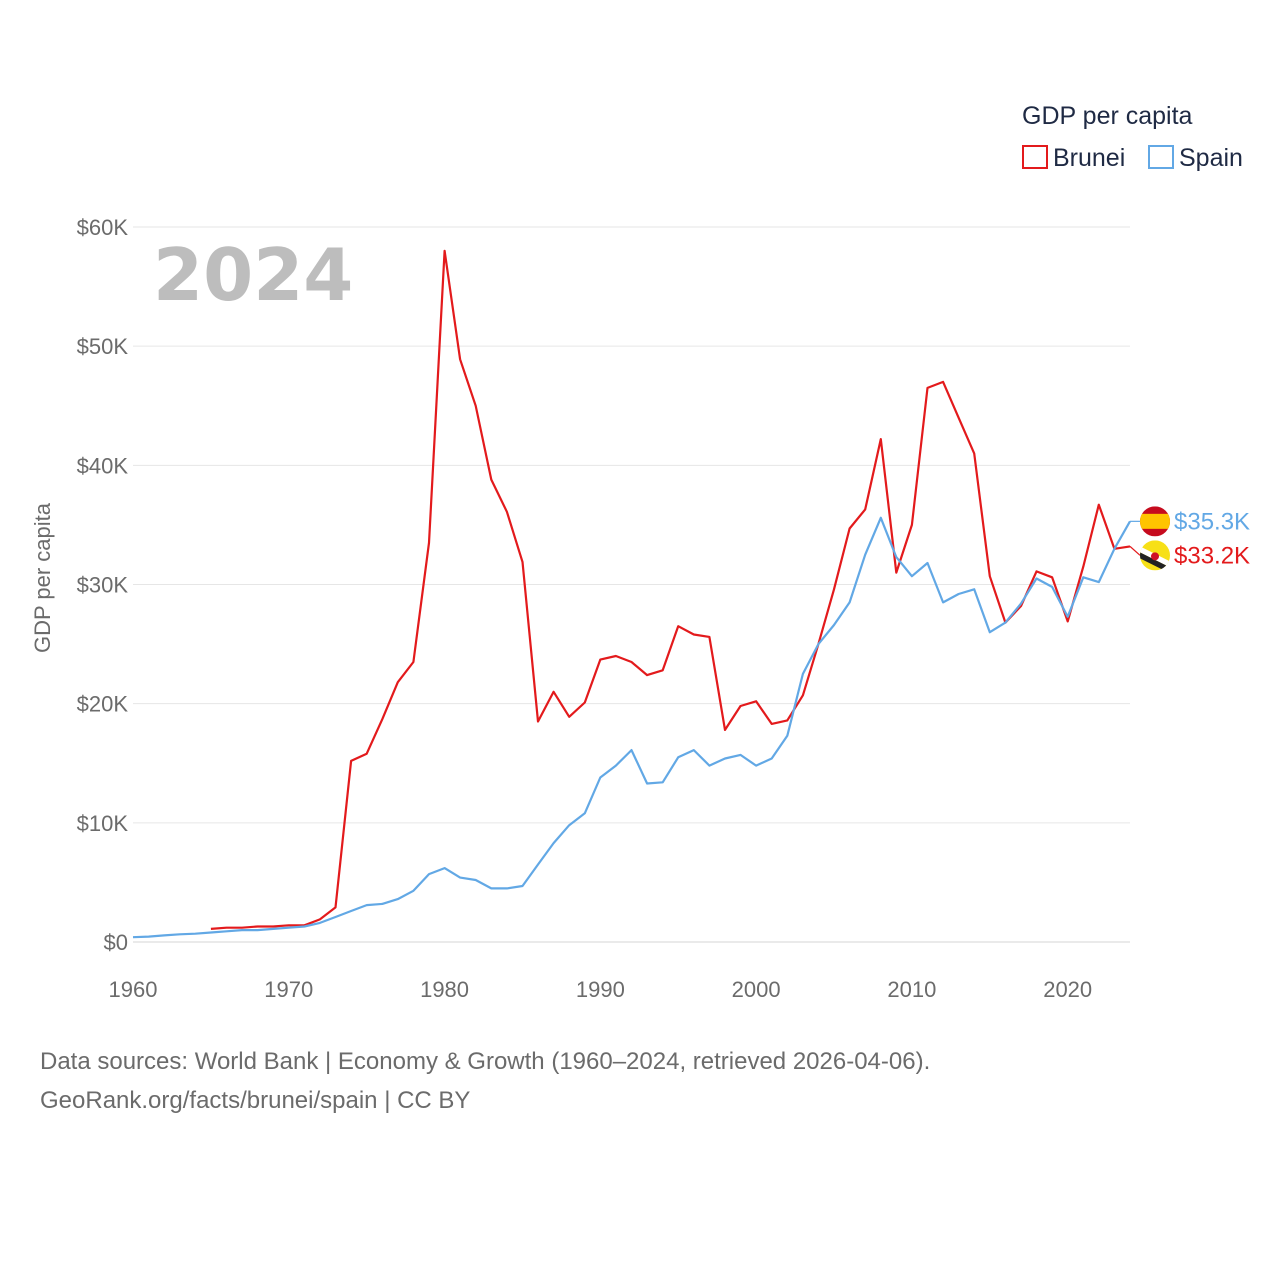 The height and width of the screenshot is (1280, 1280). Describe the element at coordinates (444, 989) in the screenshot. I see `x-tick-1980: 1980` at that location.